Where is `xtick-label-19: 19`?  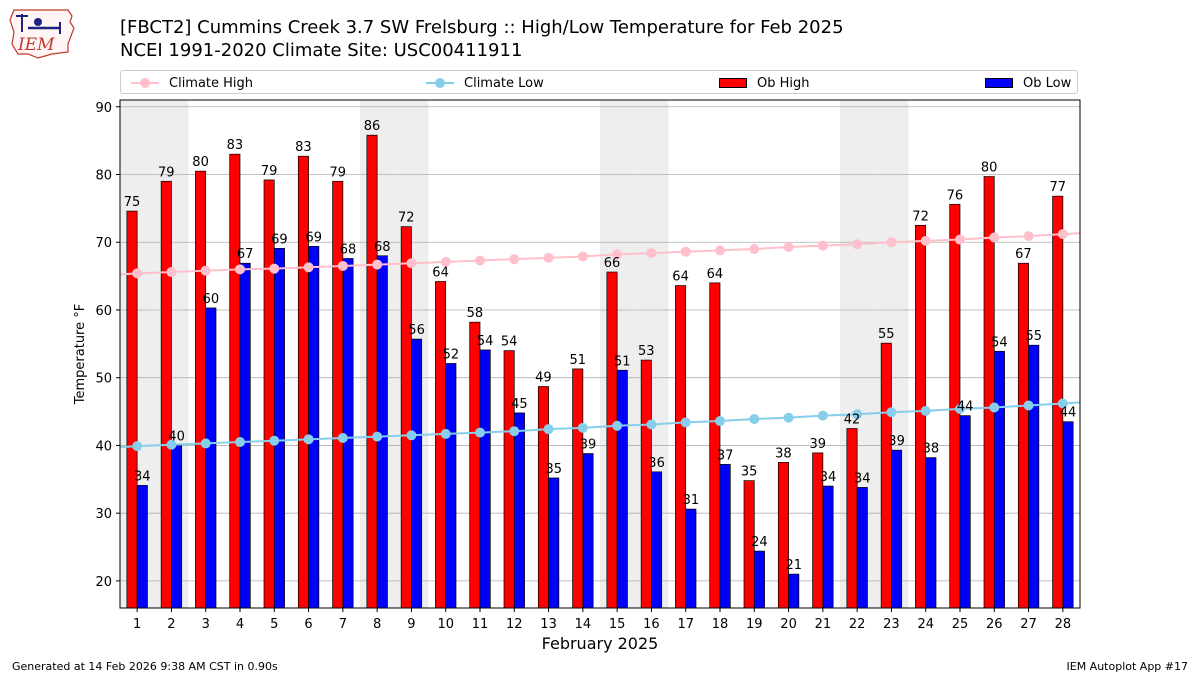
xtick-label-19: 19 is located at coordinates (754, 624).